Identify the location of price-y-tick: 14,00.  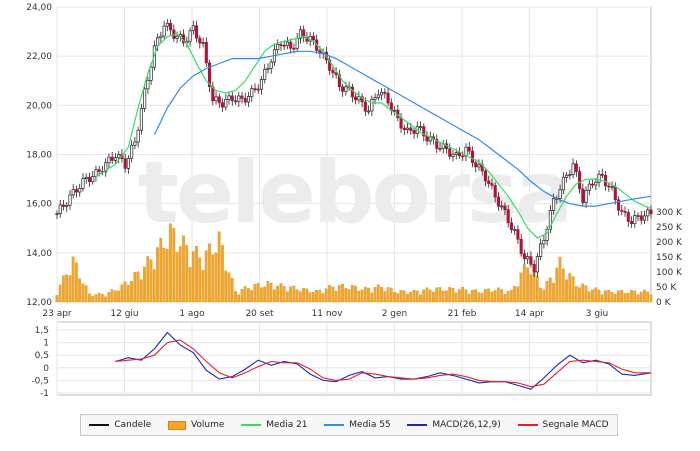
(39, 254).